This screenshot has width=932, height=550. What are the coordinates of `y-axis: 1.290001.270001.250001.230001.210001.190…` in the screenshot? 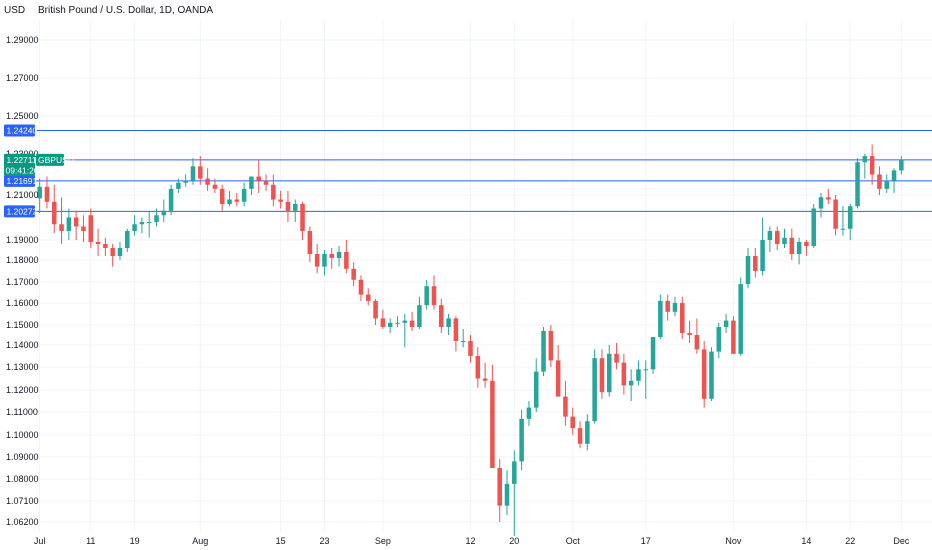 It's located at (22, 281).